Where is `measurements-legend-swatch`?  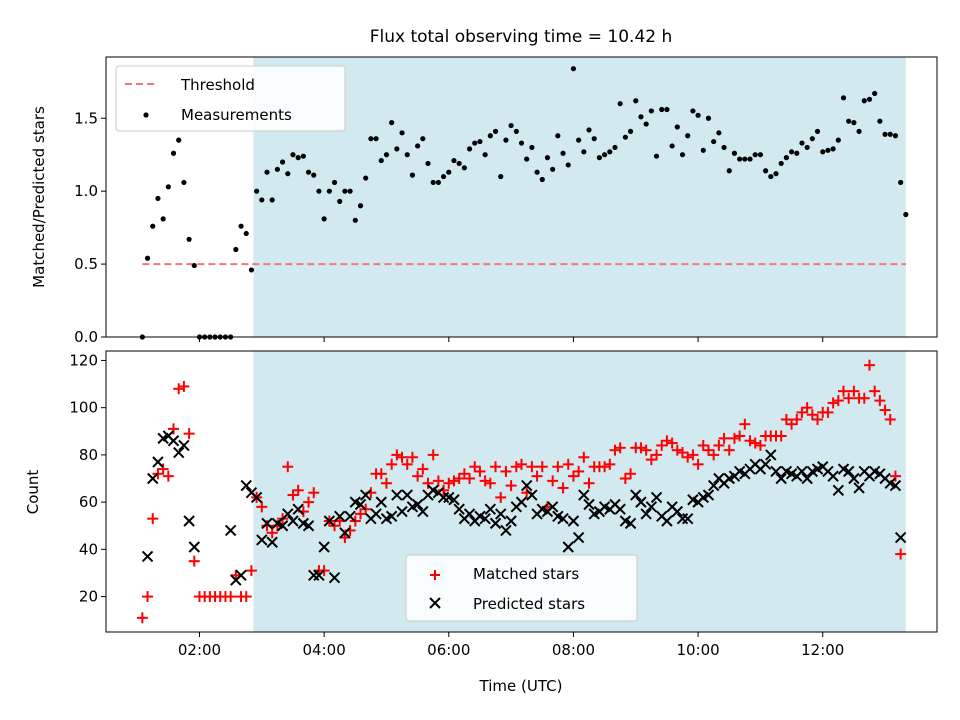
measurements-legend-swatch is located at coordinates (146, 115).